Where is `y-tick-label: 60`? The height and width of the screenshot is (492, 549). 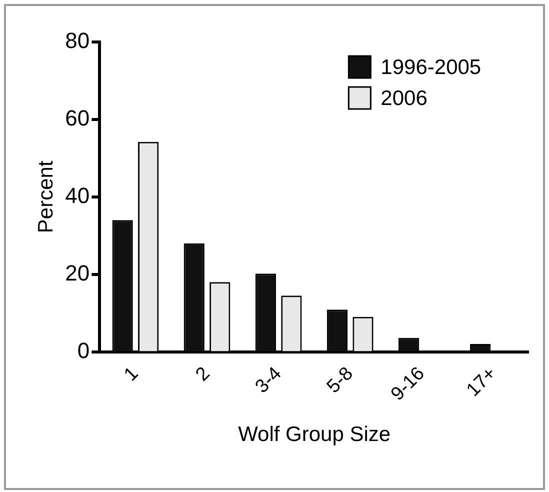
y-tick-label: 60 is located at coordinates (77, 118).